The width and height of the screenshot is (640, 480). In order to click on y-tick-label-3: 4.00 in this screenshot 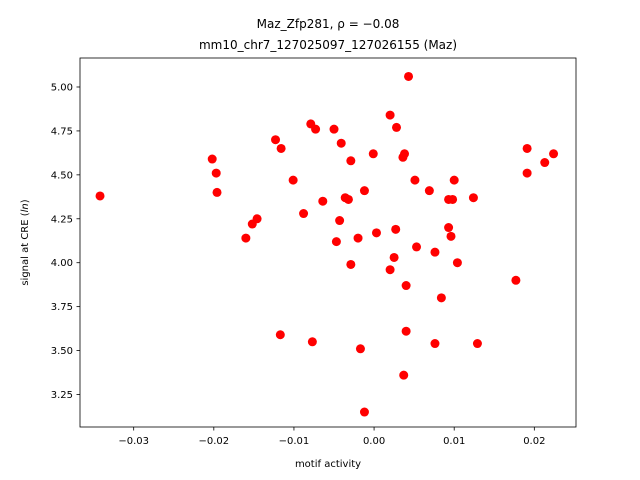, I will do `click(62, 263)`.